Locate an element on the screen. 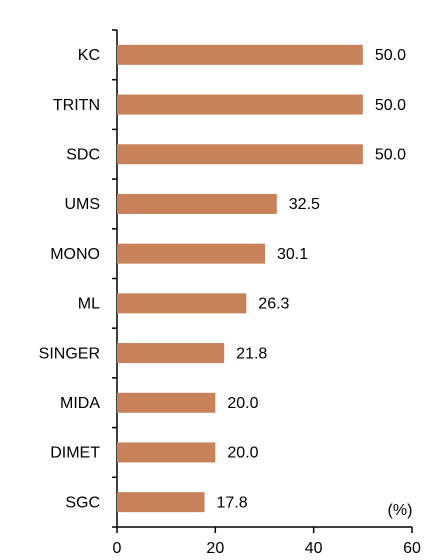  x-tick-label: 20 is located at coordinates (215, 548).